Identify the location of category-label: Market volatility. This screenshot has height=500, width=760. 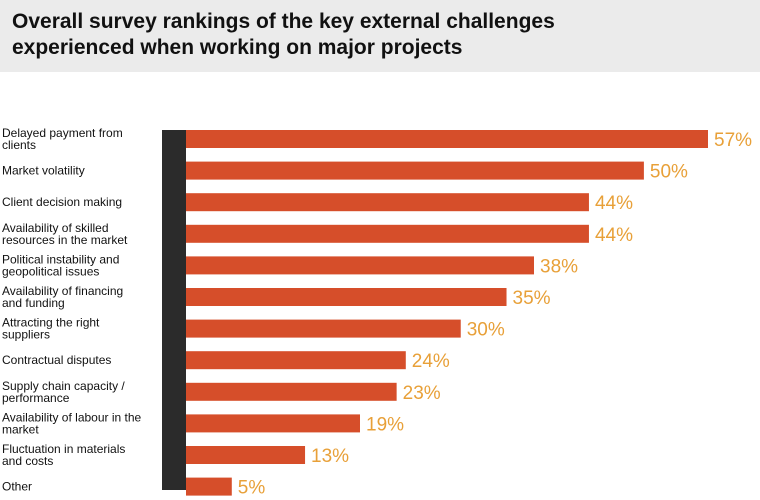
(43, 171).